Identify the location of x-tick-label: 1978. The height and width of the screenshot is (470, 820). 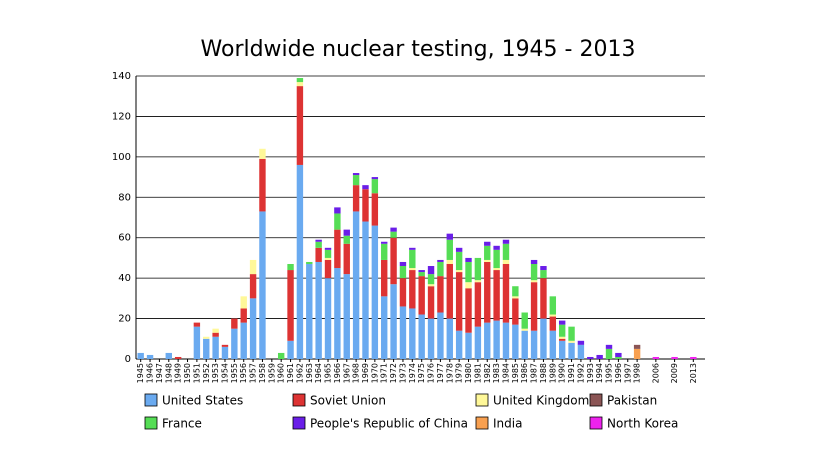
(449, 373).